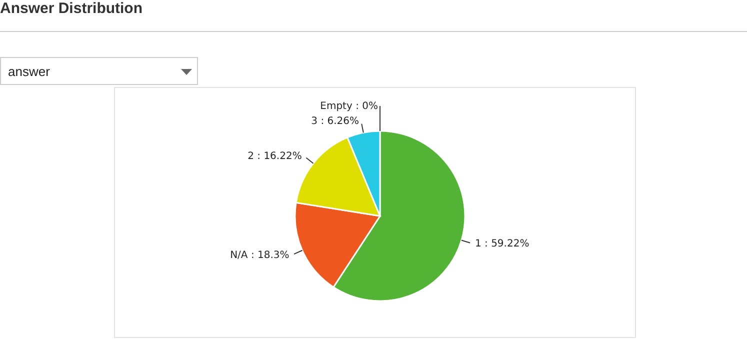  I want to click on slice-label: 1, so click(478, 244).